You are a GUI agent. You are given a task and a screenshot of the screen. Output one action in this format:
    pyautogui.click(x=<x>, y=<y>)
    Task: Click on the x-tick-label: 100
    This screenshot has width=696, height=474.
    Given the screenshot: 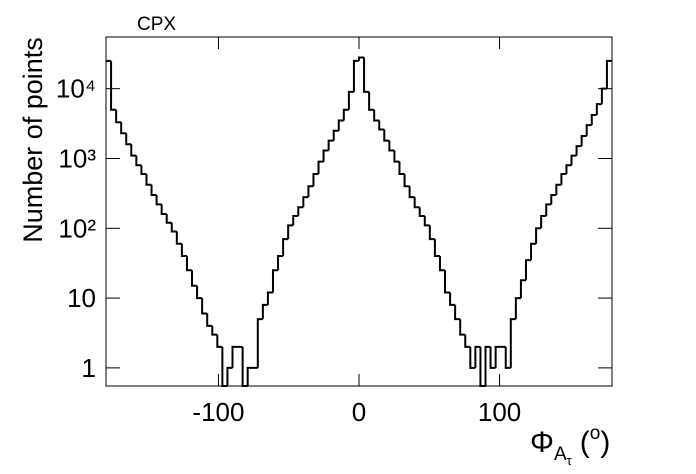 What is the action you would take?
    pyautogui.click(x=499, y=412)
    